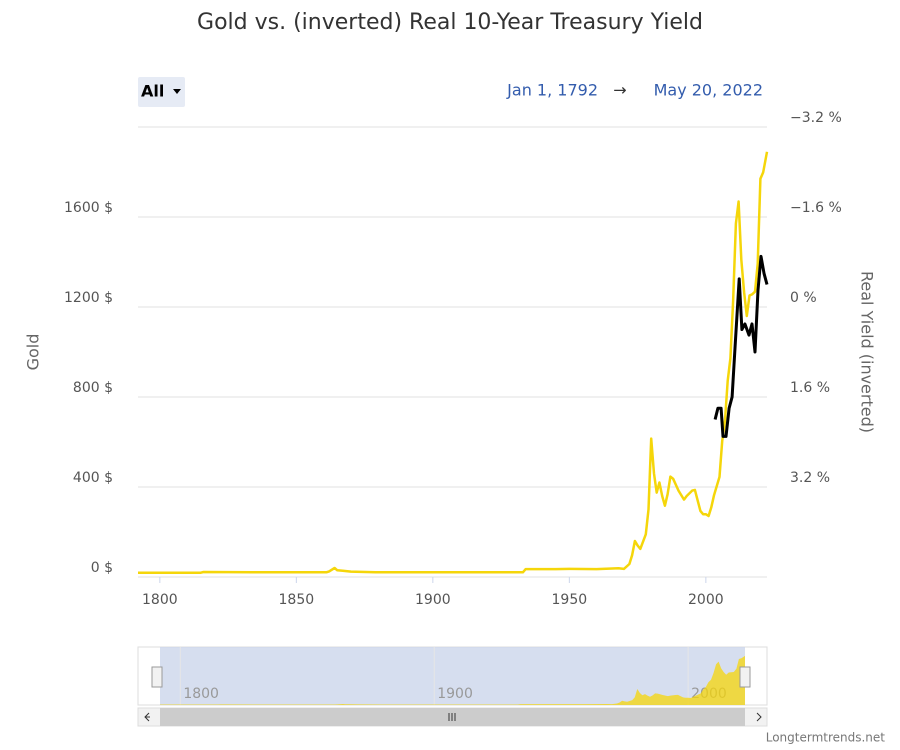 Image resolution: width=900 pixels, height=750 pixels. I want to click on range-button, so click(161, 92).